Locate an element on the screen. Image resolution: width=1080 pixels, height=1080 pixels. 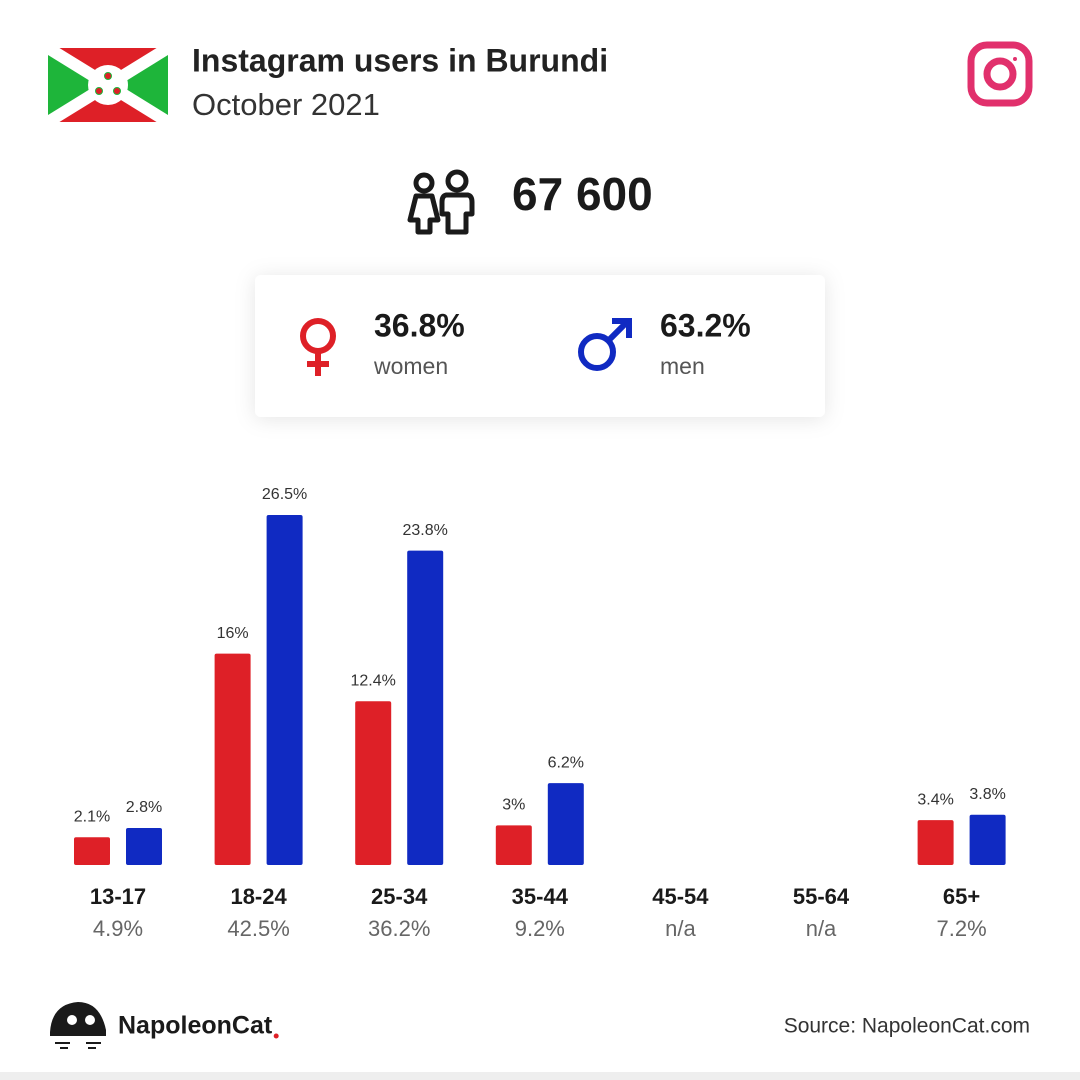
bottom-strip is located at coordinates (540, 1076).